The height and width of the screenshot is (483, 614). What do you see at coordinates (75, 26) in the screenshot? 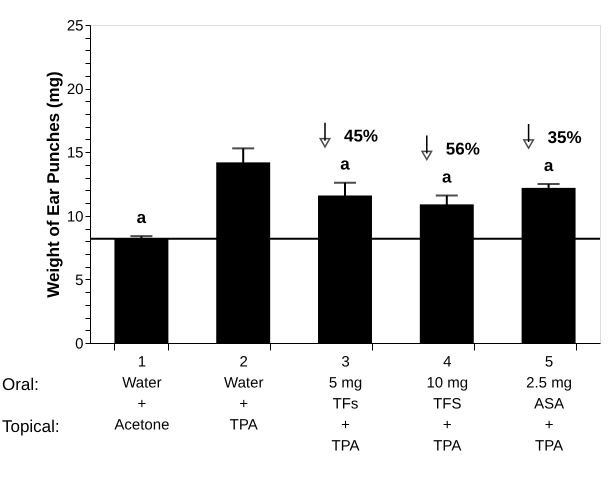
I see `y-tick-label: 25` at bounding box center [75, 26].